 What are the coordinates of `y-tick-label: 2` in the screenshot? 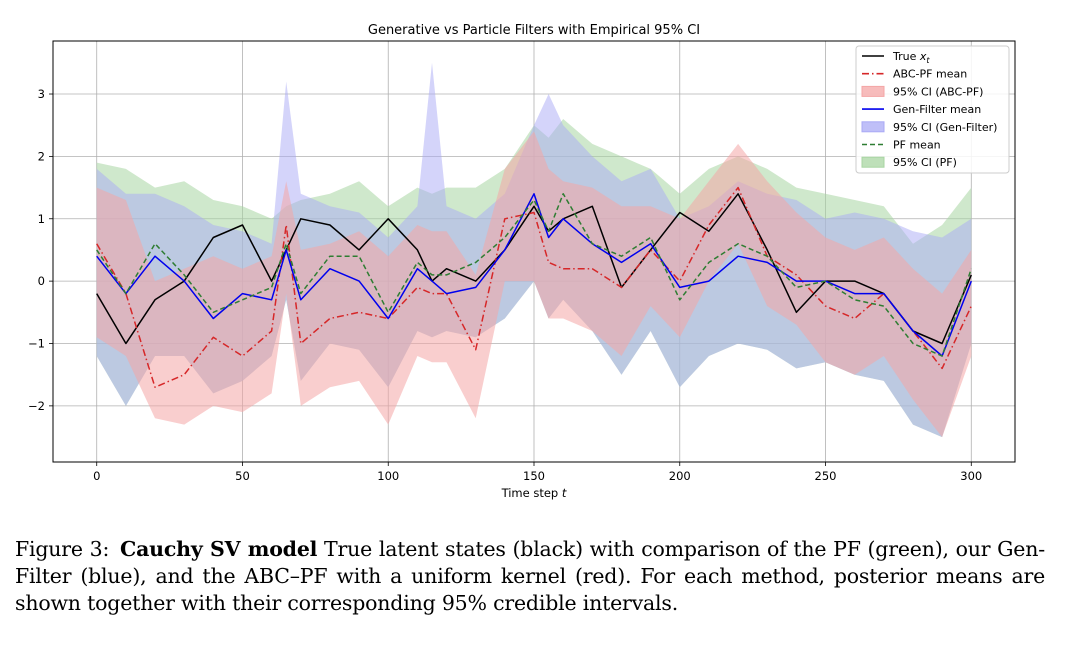 It's located at (41, 156).